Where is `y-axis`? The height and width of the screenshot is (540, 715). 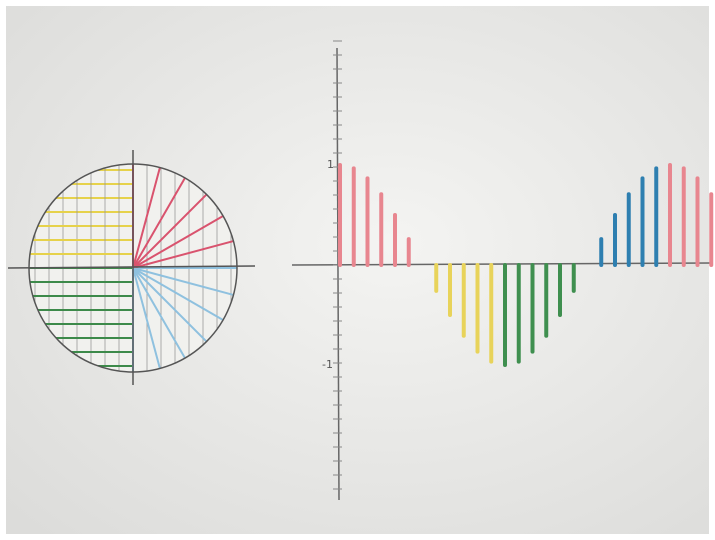
y-axis is located at coordinates (338, 274).